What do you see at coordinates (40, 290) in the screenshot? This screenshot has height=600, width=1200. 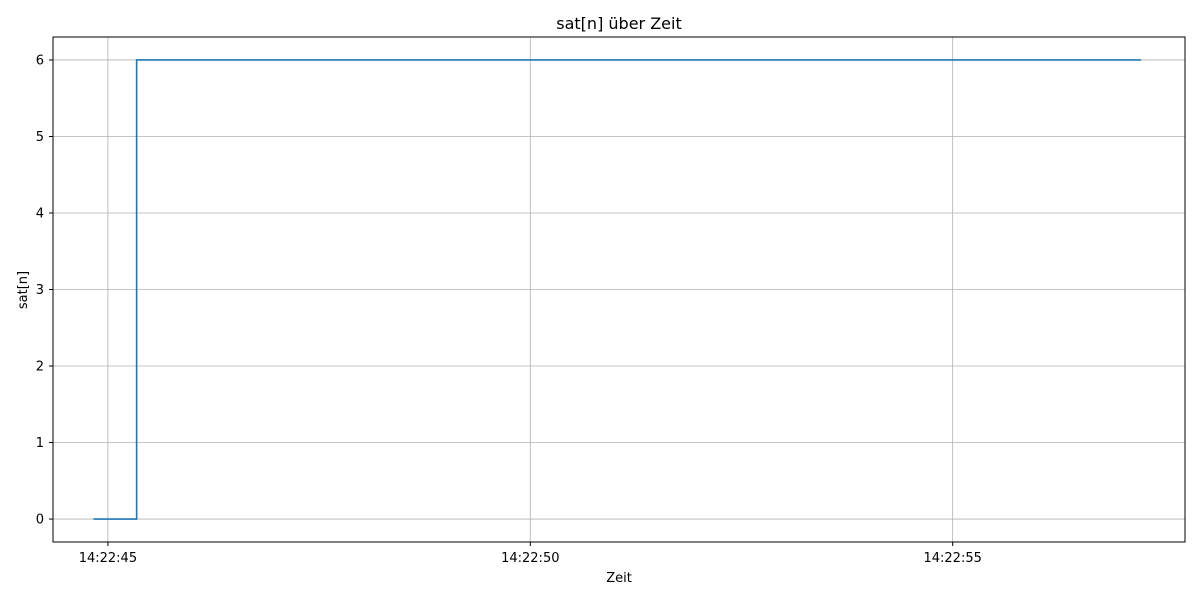 I see `y-tick-label: 3` at bounding box center [40, 290].